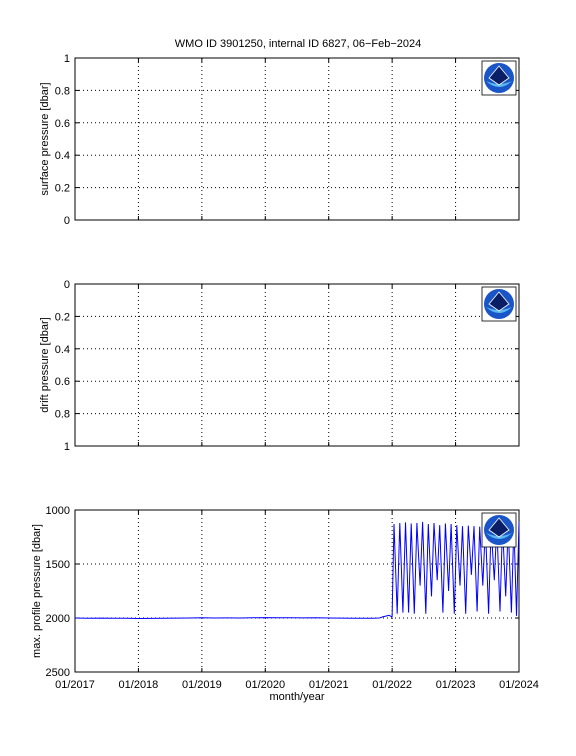 The image size is (576, 756). I want to click on y-tick-label: 2500, so click(58, 673).